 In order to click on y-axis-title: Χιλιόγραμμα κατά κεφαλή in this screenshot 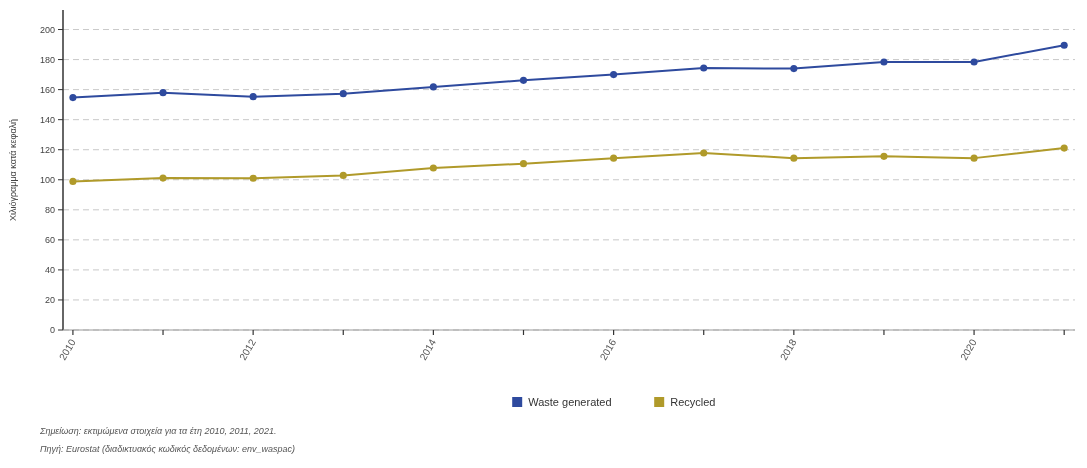, I will do `click(13, 170)`.